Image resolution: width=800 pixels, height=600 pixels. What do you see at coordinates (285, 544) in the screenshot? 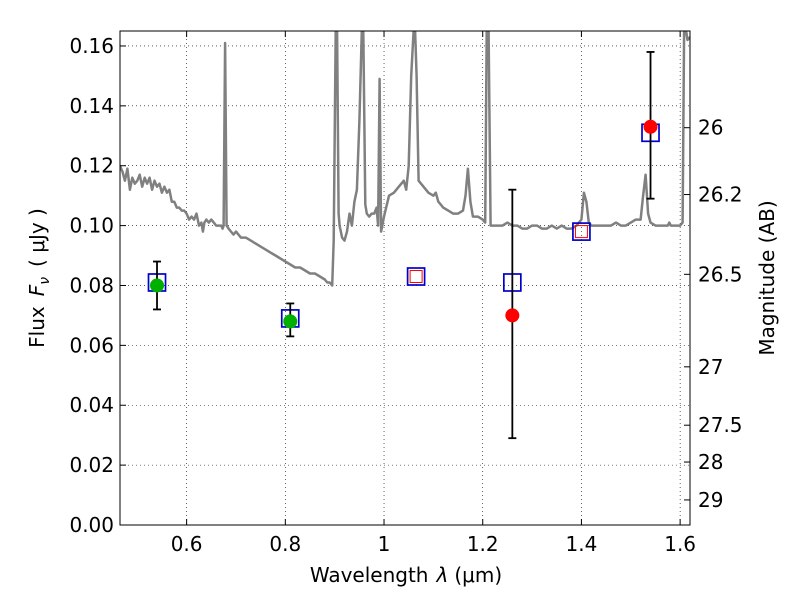
I see `x-tick-label: 0.8` at bounding box center [285, 544].